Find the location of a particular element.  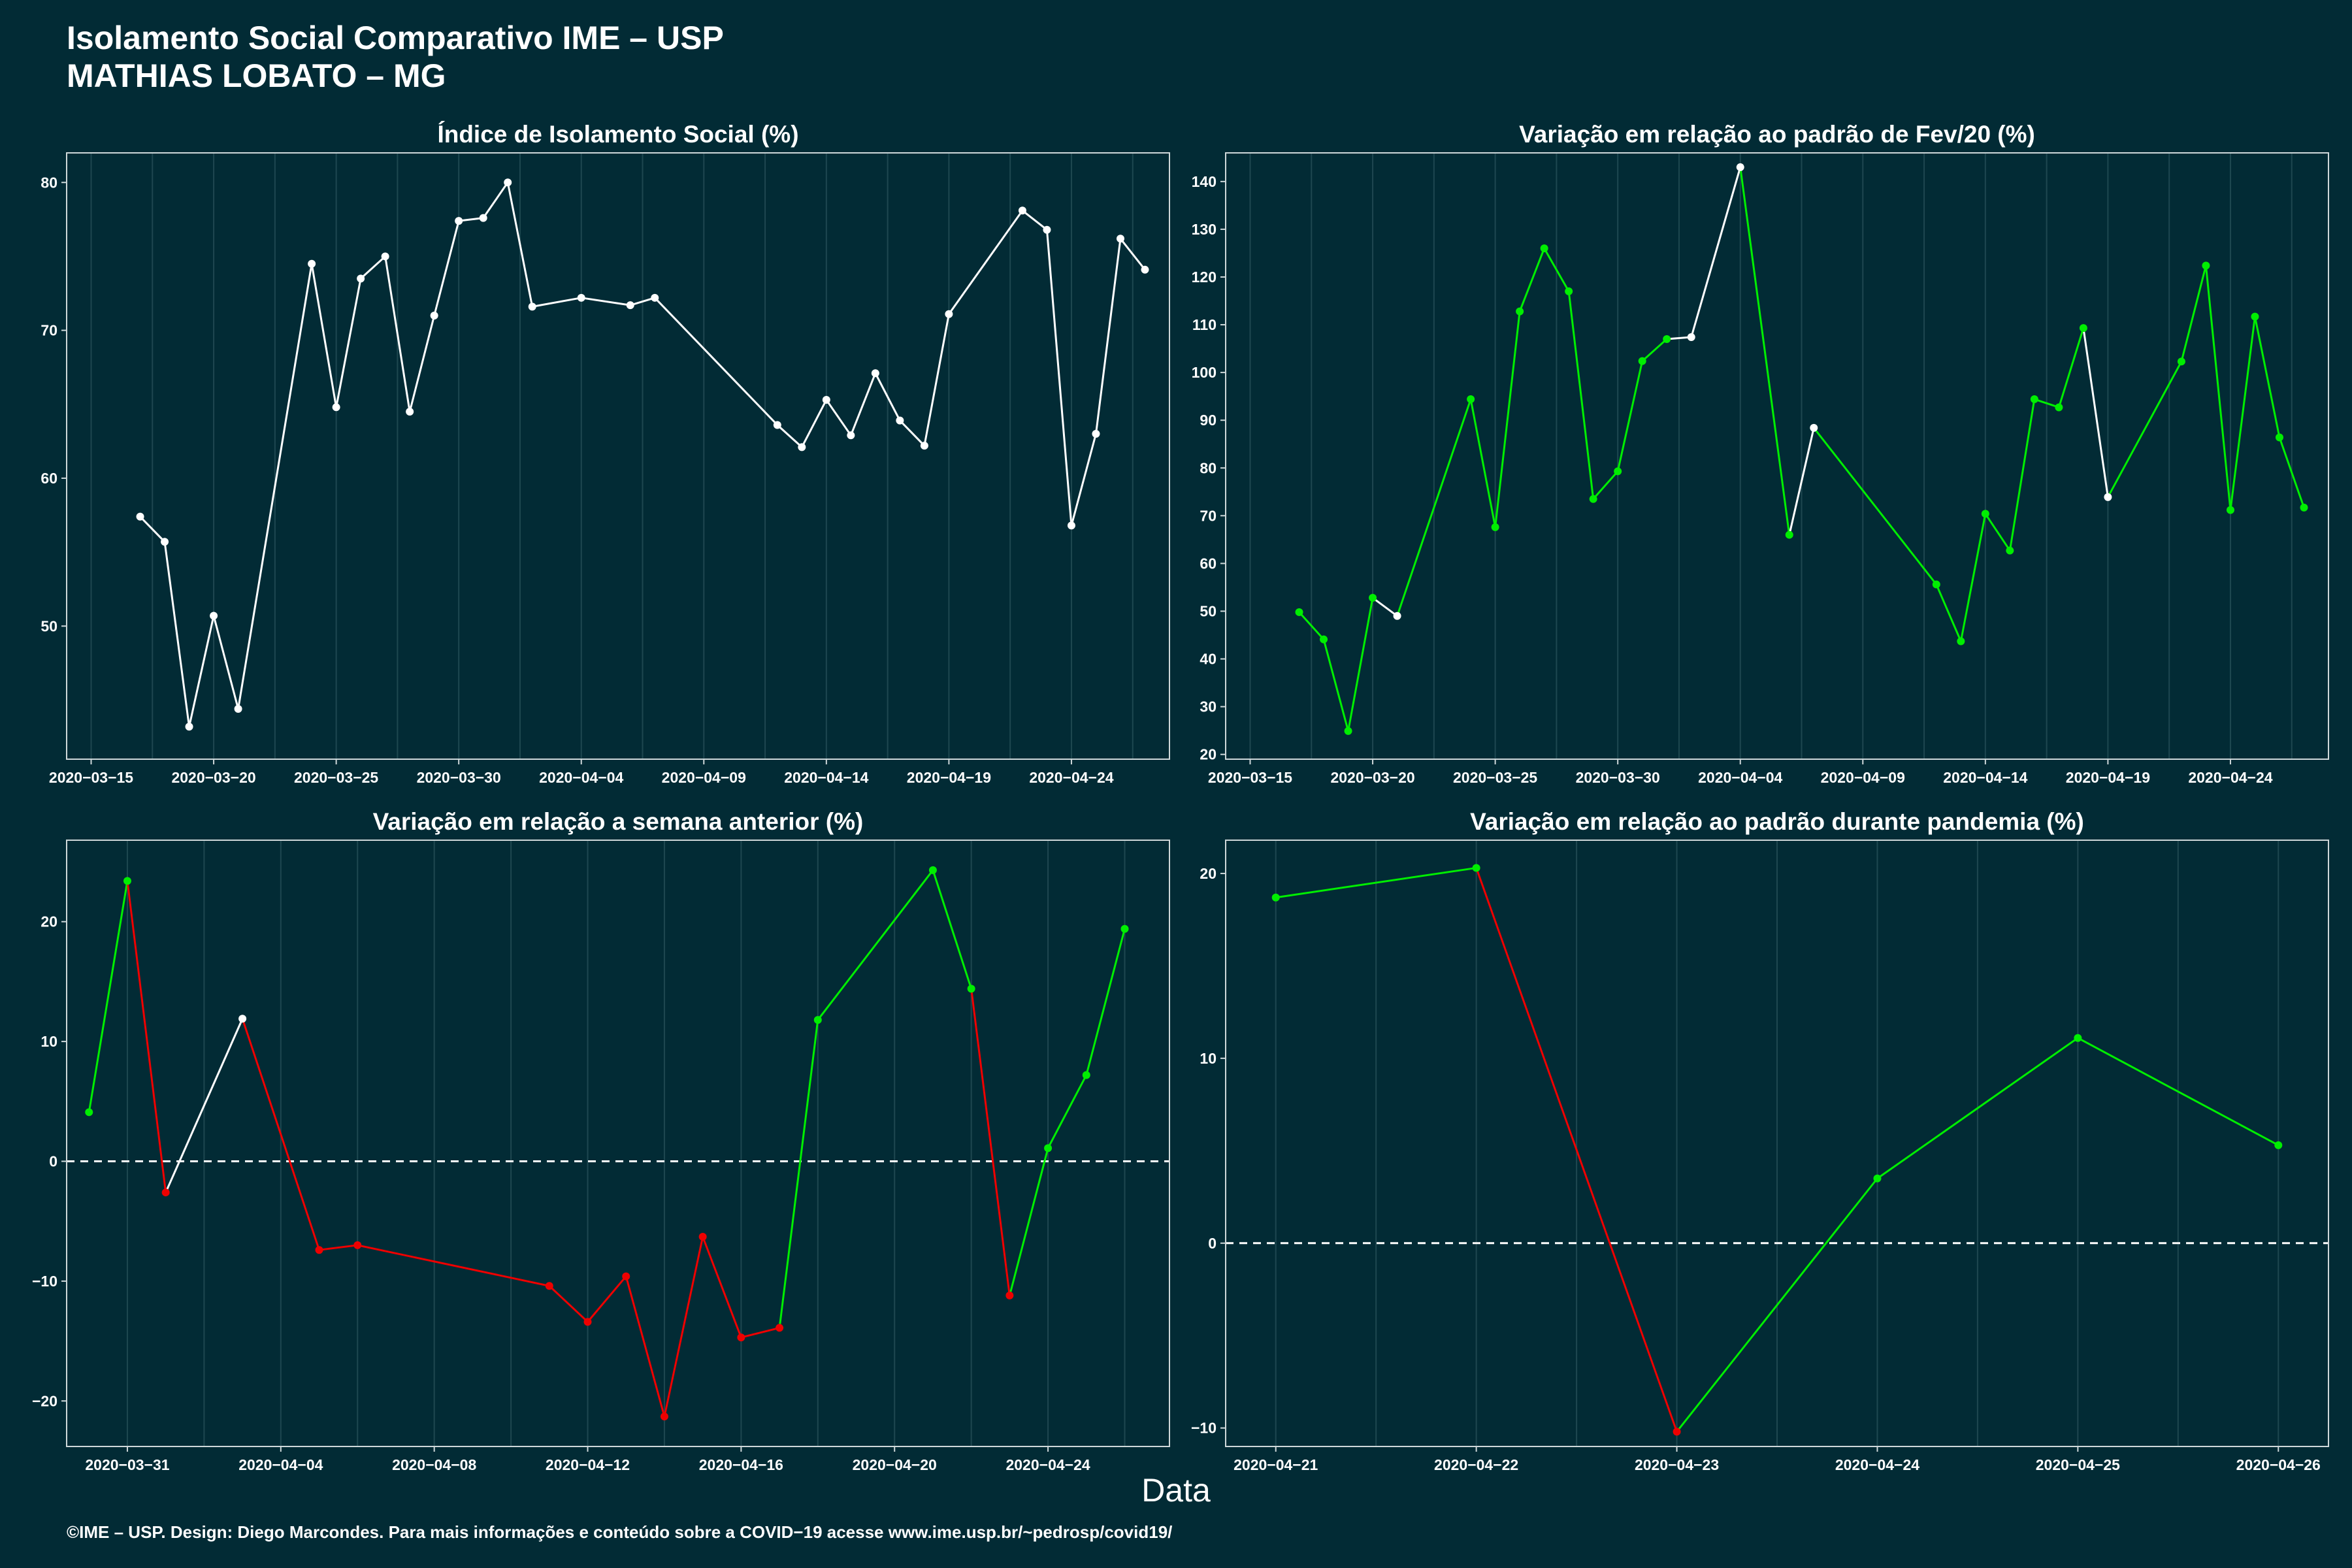

y-tick-label: 30 is located at coordinates (1208, 706).